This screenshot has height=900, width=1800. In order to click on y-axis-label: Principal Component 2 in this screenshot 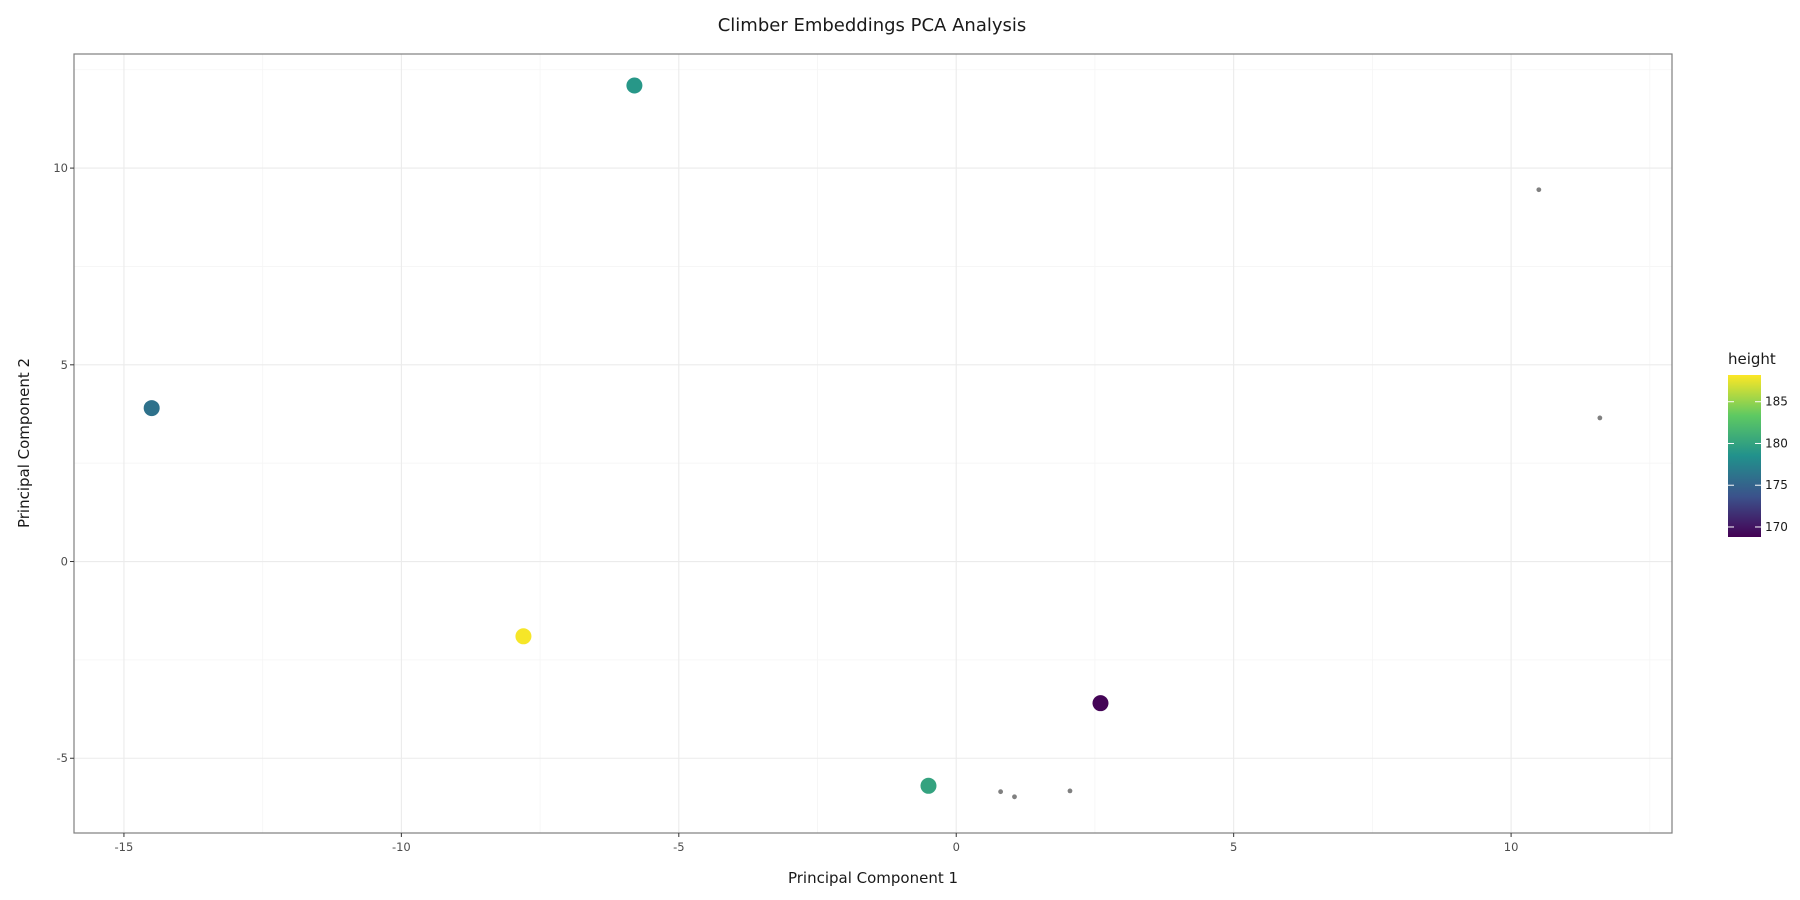, I will do `click(24, 443)`.